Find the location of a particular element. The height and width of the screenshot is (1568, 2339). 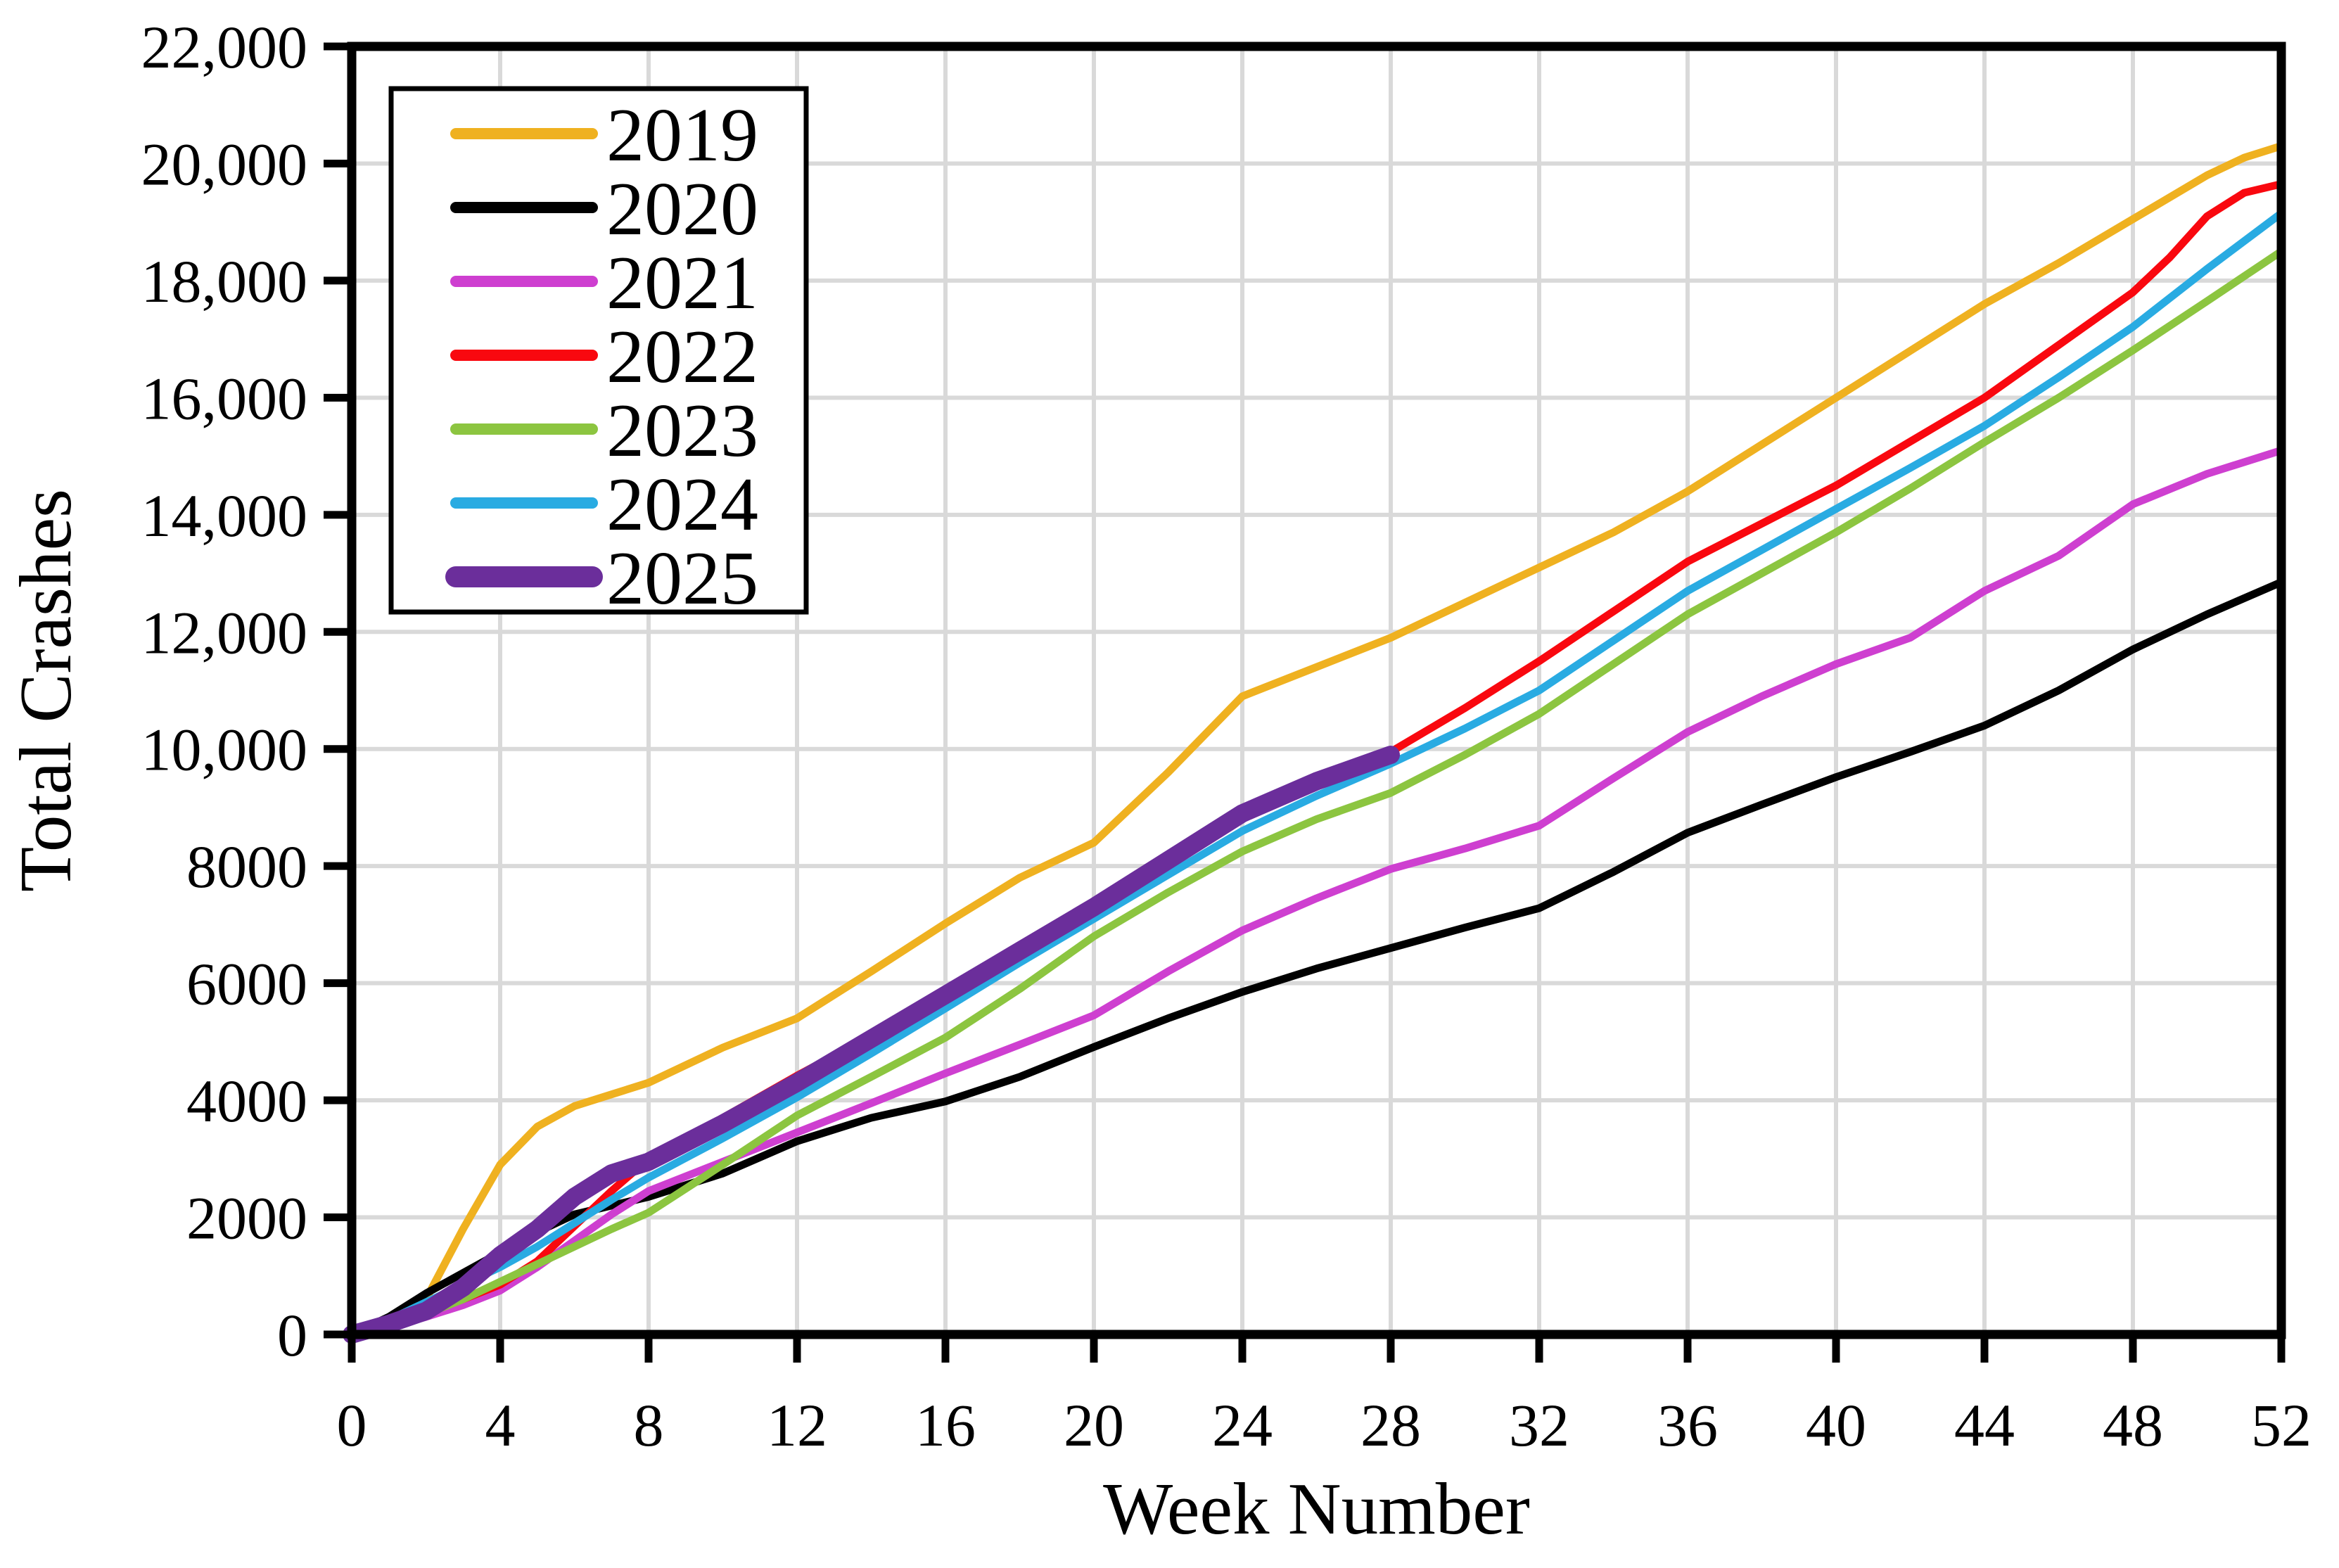

x-tick-label-40: 40 is located at coordinates (1836, 1425).